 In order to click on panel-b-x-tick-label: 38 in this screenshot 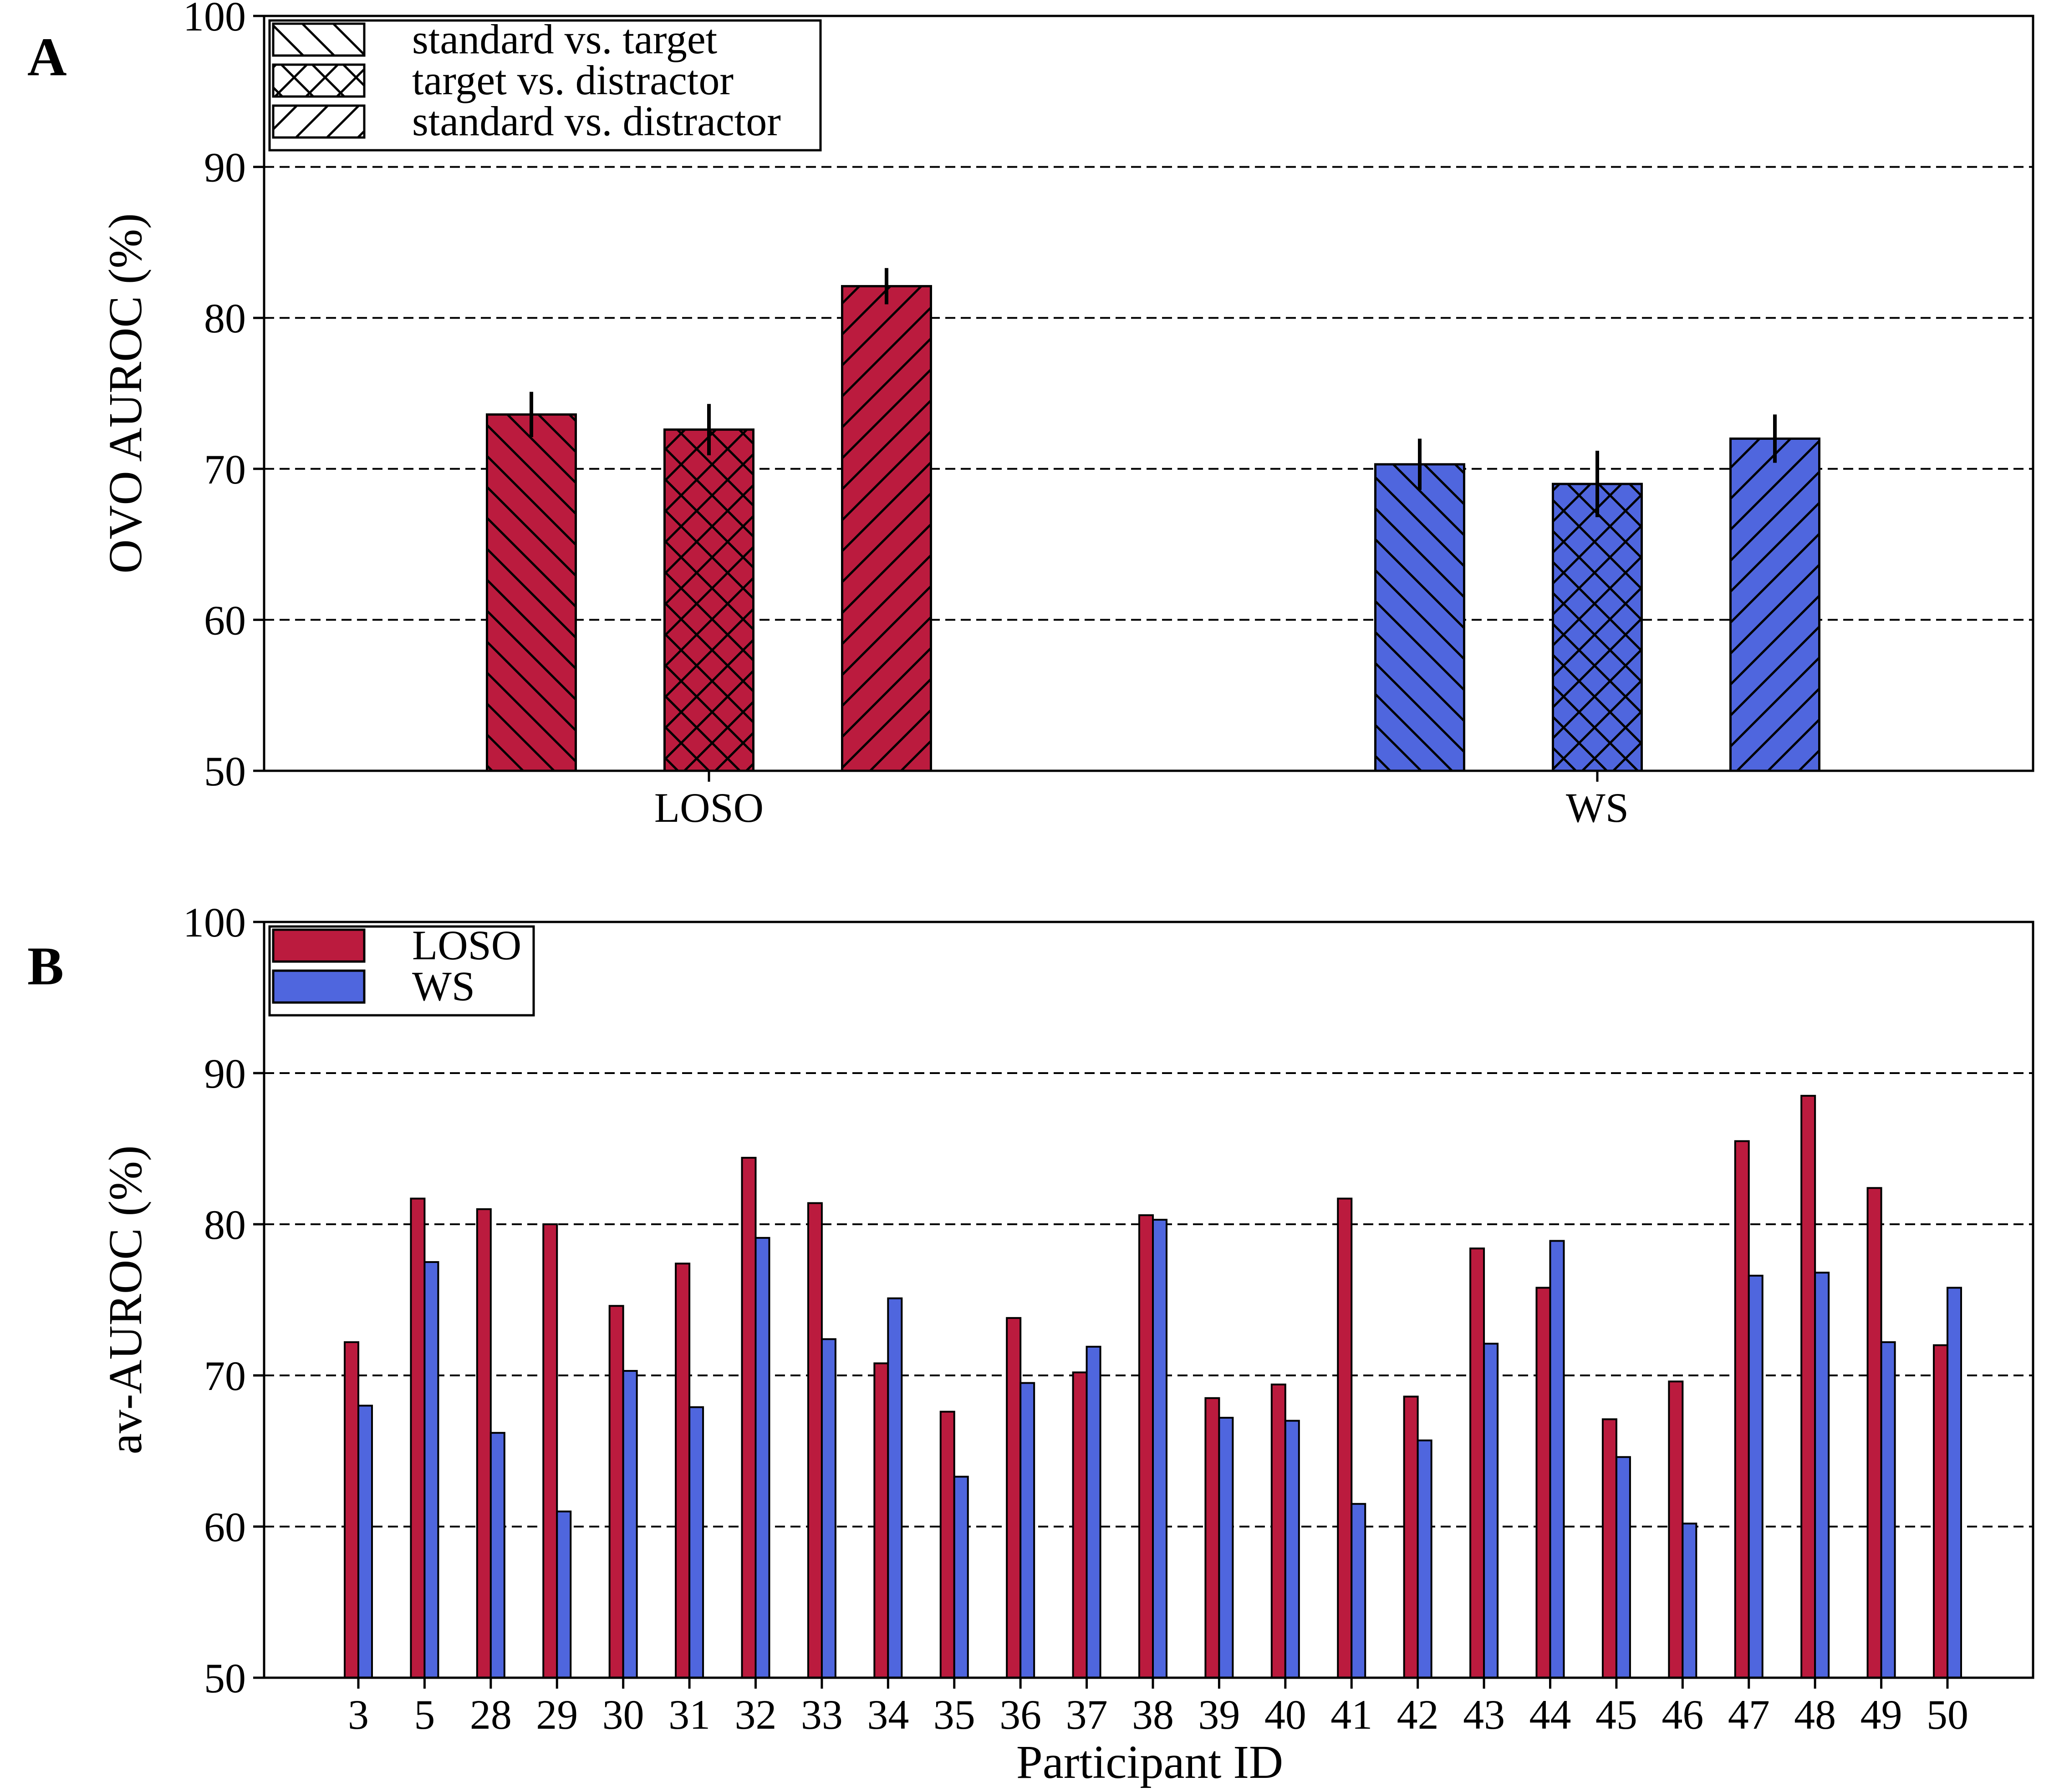, I will do `click(1153, 1715)`.